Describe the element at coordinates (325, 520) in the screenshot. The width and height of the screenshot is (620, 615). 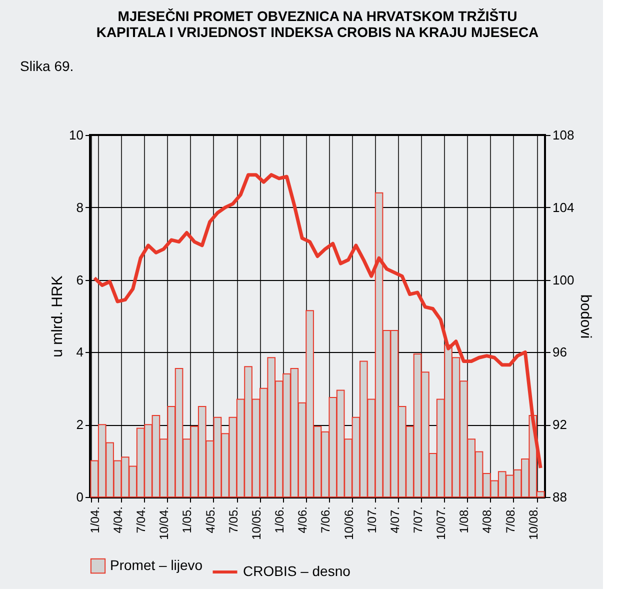
I see `x-tick-label: 7/06.` at that location.